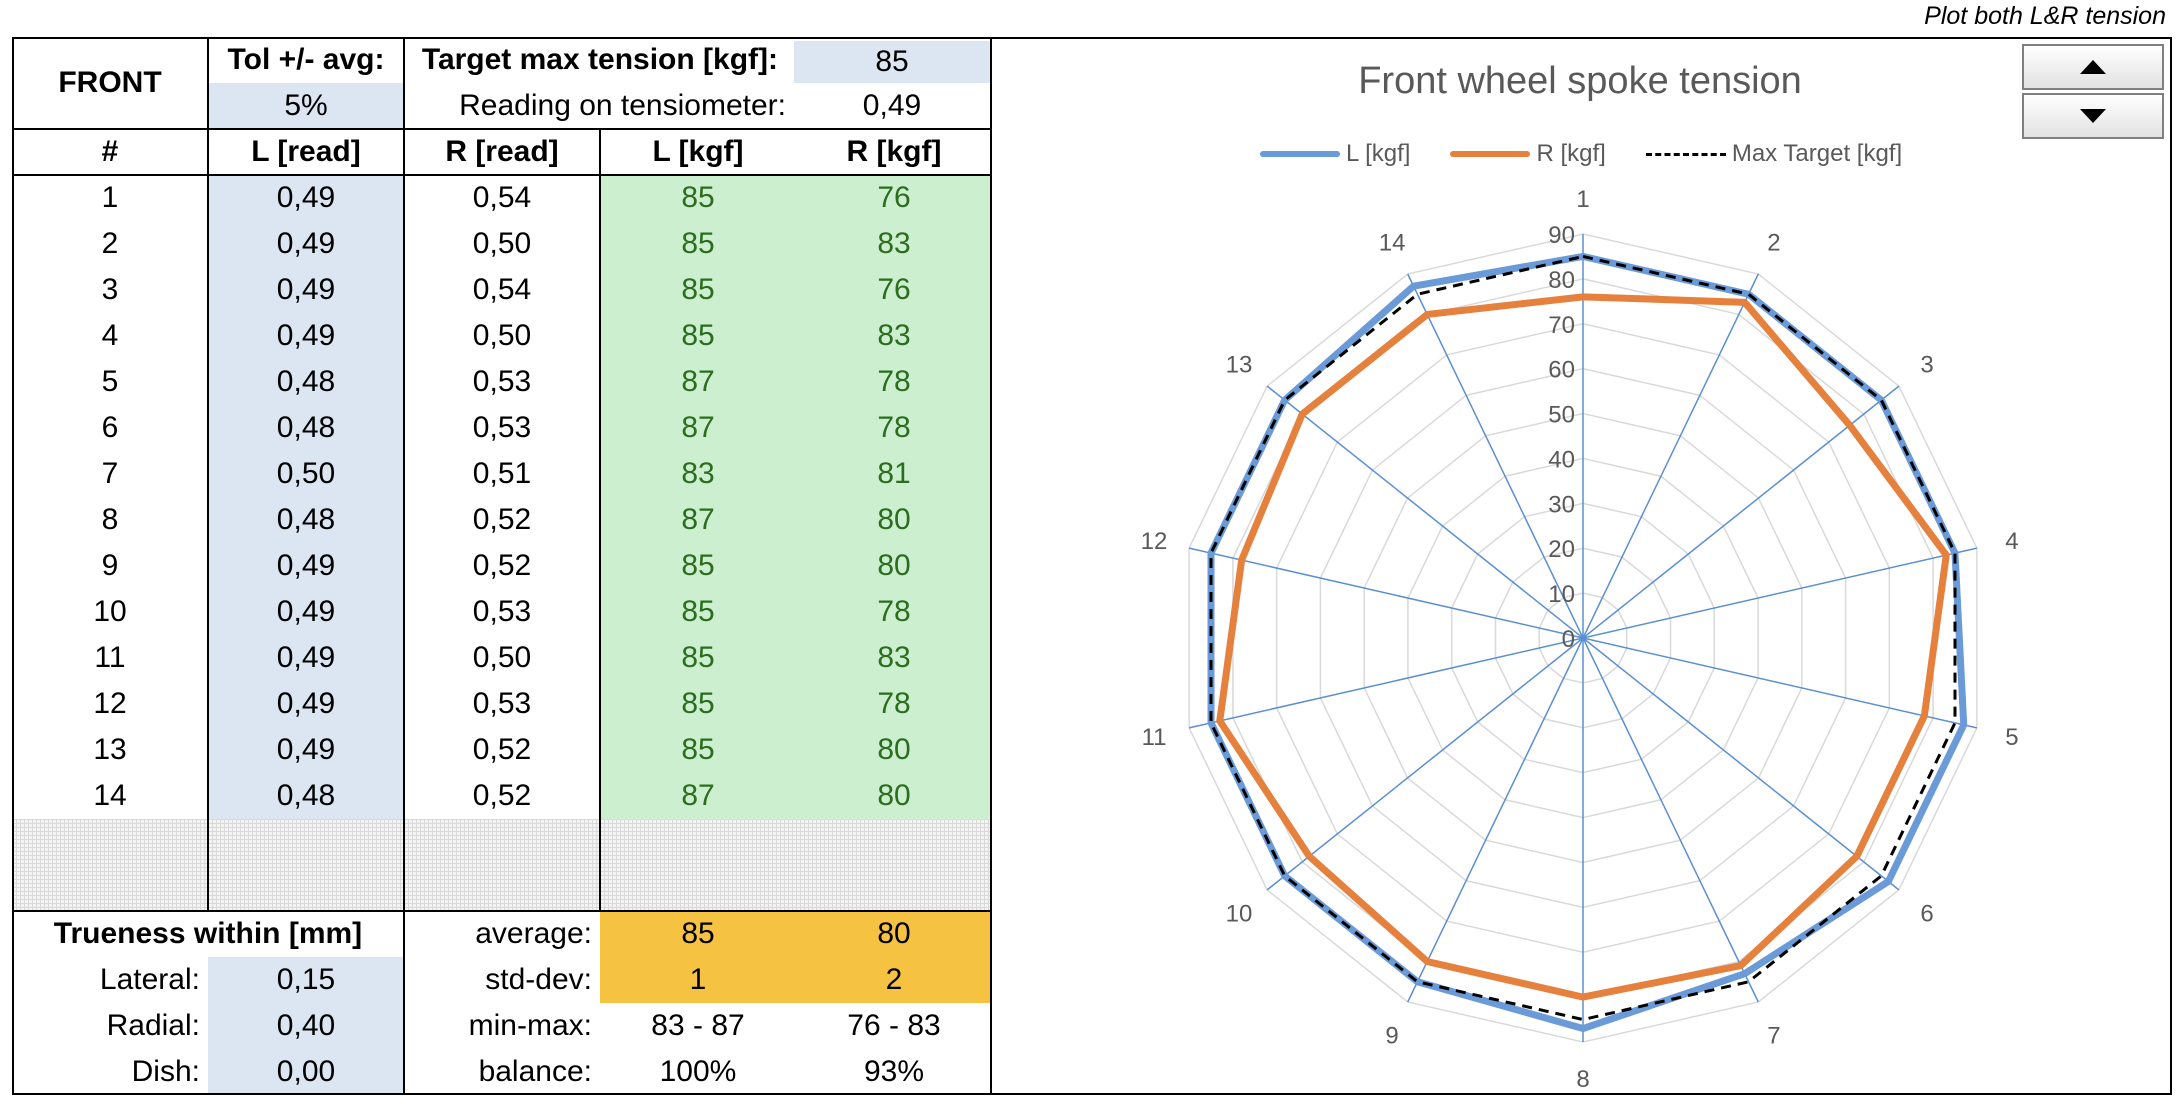 The image size is (2176, 1104). I want to click on col-header-l-read: L [read], so click(306, 151).